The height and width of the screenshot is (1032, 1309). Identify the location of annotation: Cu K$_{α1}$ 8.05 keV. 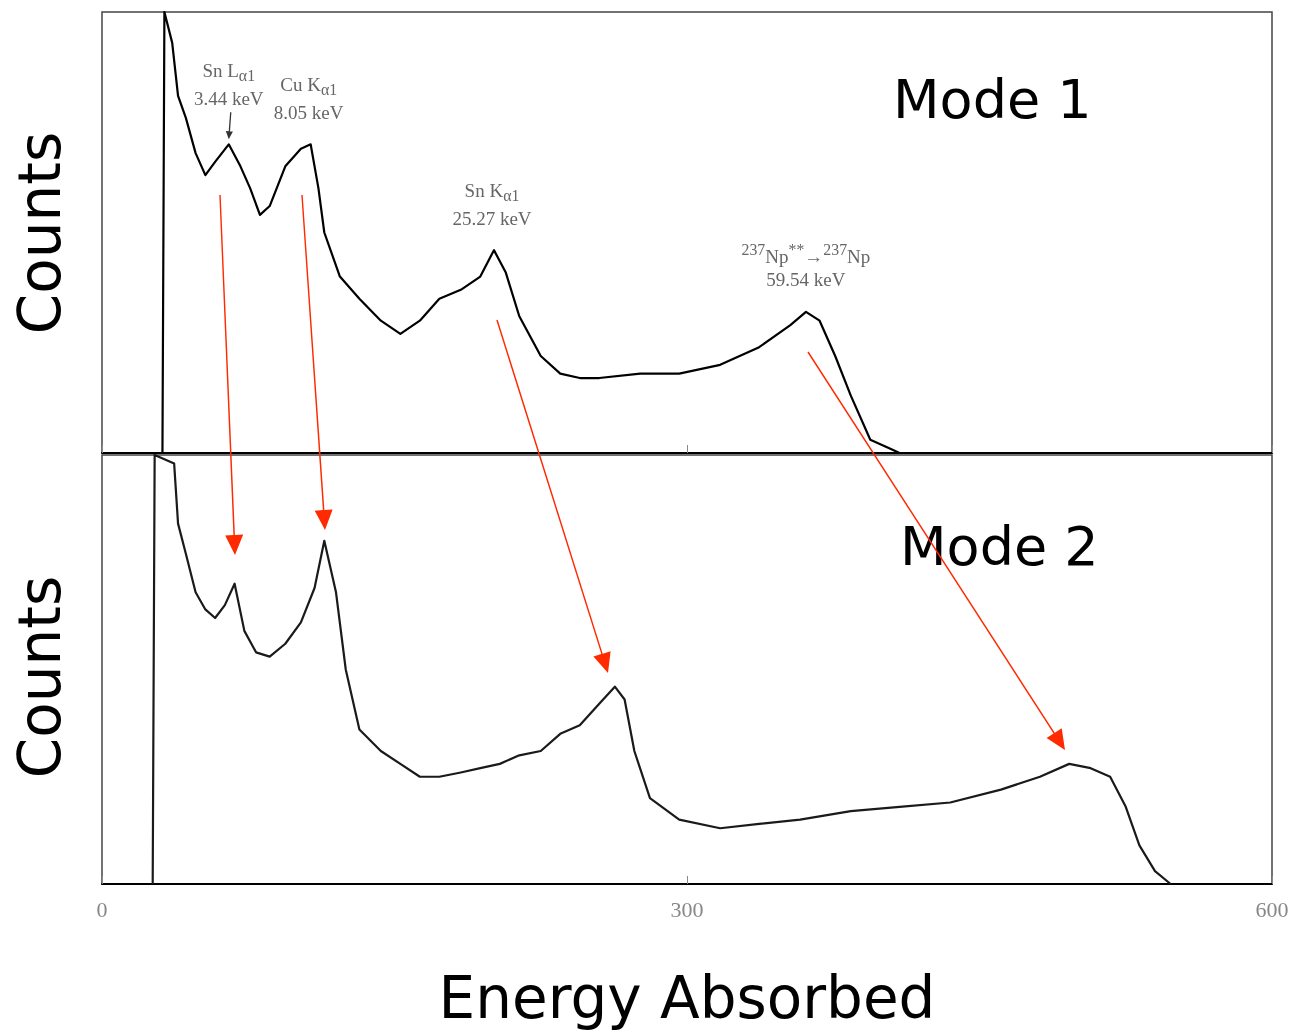
(308, 98).